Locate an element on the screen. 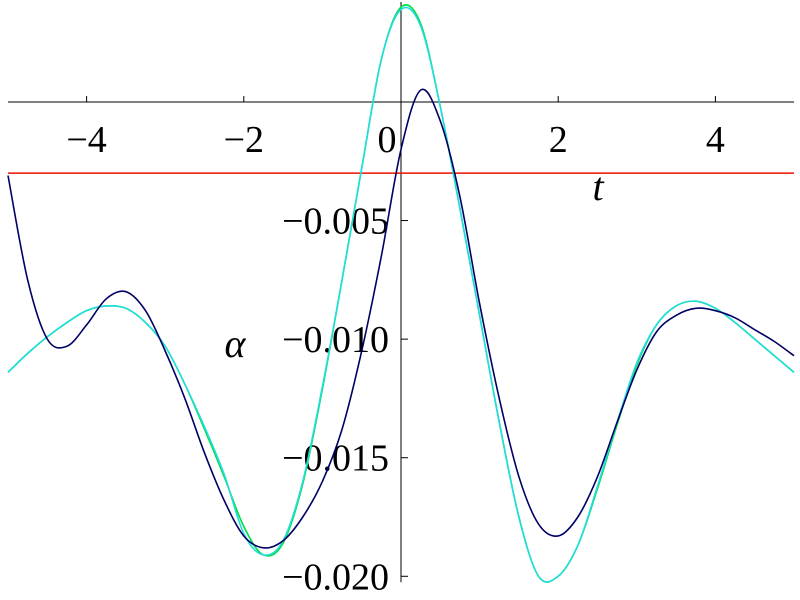 This screenshot has width=800, height=600. y-tick-label: −0.020 is located at coordinates (335, 577).